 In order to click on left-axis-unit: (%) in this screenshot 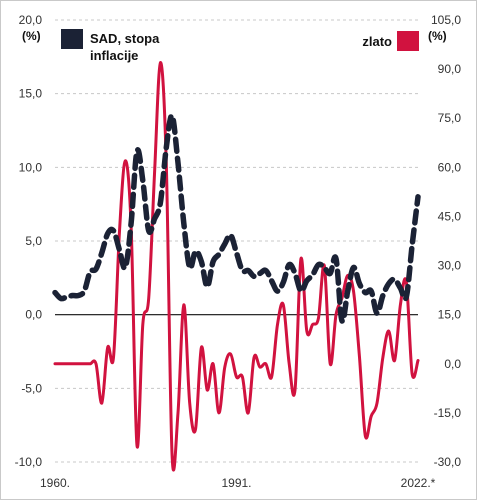, I will do `click(31, 36)`.